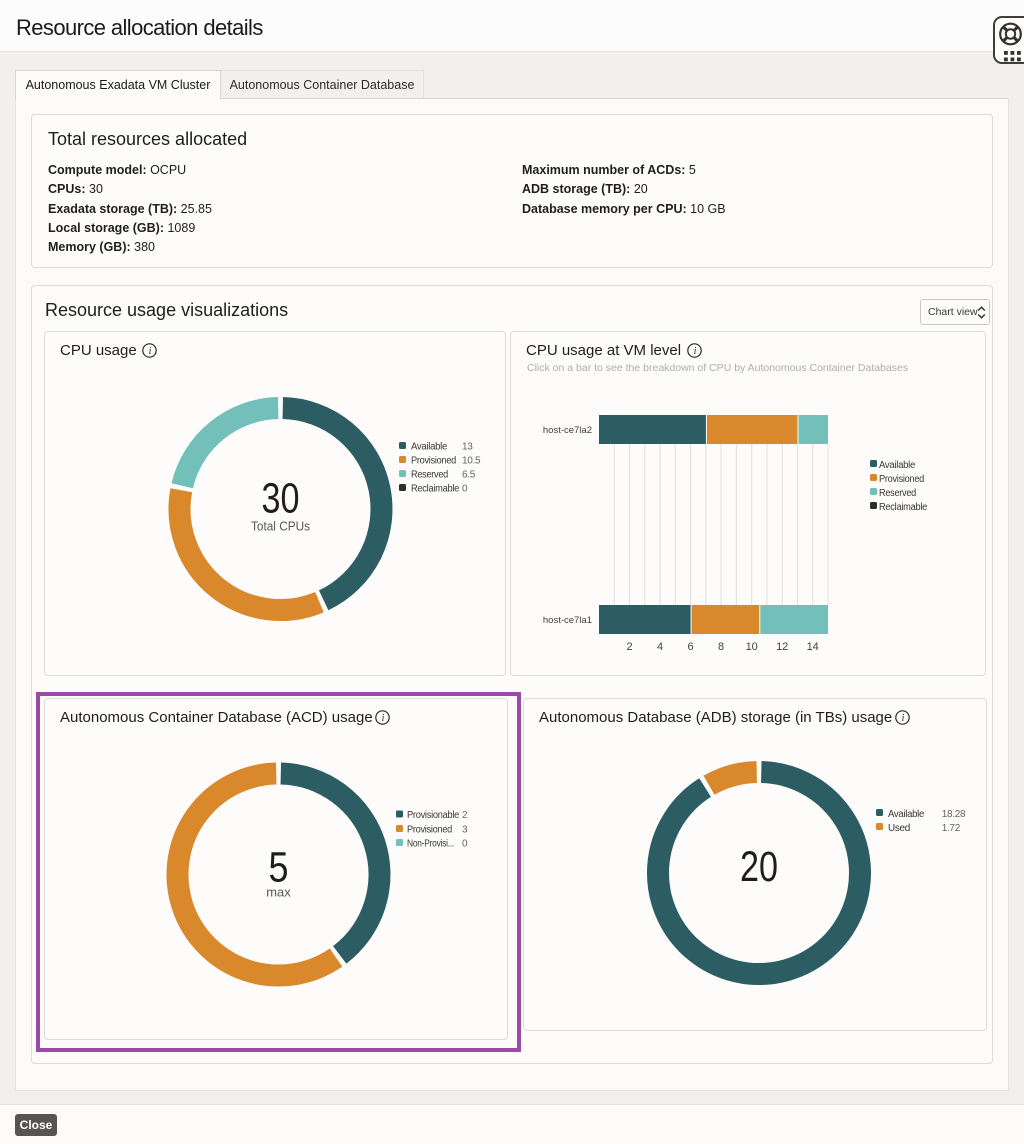  I want to click on svg-text: 6.5, so click(469, 475).